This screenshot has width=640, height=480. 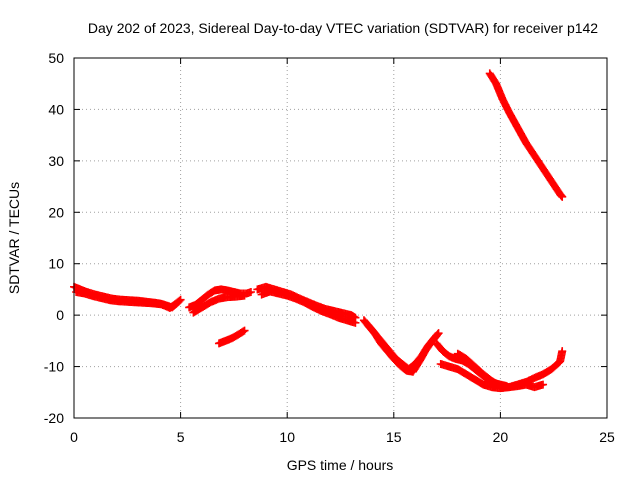 I want to click on y-axis-label: SDTVAR / TECUs, so click(x=14, y=238).